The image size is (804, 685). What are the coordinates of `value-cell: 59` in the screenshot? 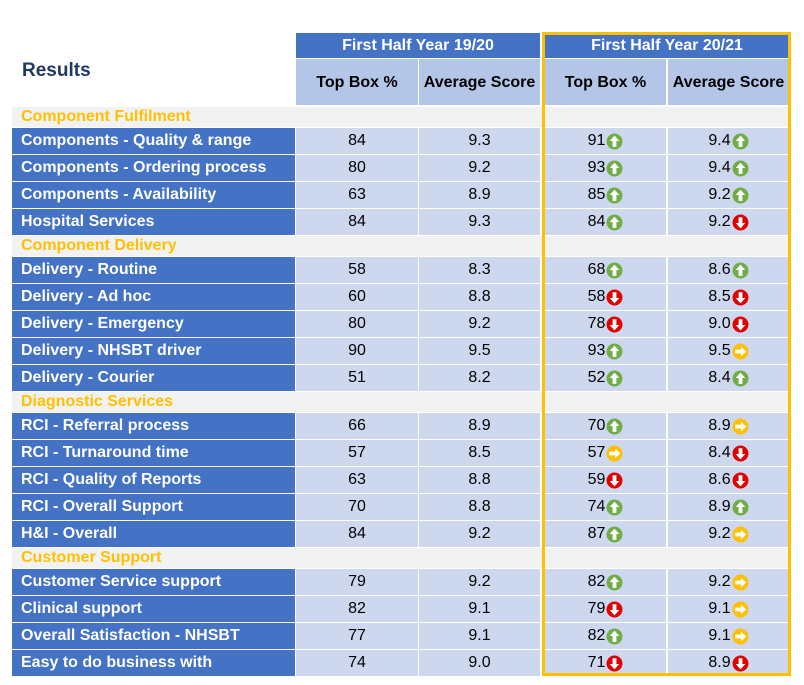 It's located at (605, 480).